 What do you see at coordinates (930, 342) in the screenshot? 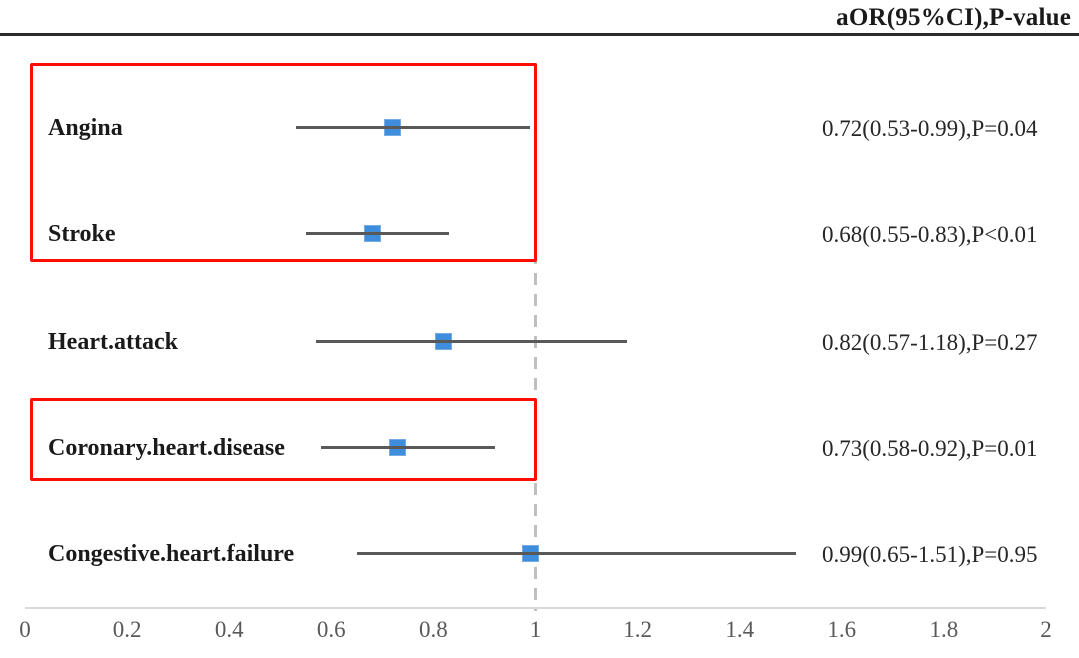
I see `aor-ci-pvalue-text: 0.82(0.57-1.18),P=0.27` at bounding box center [930, 342].